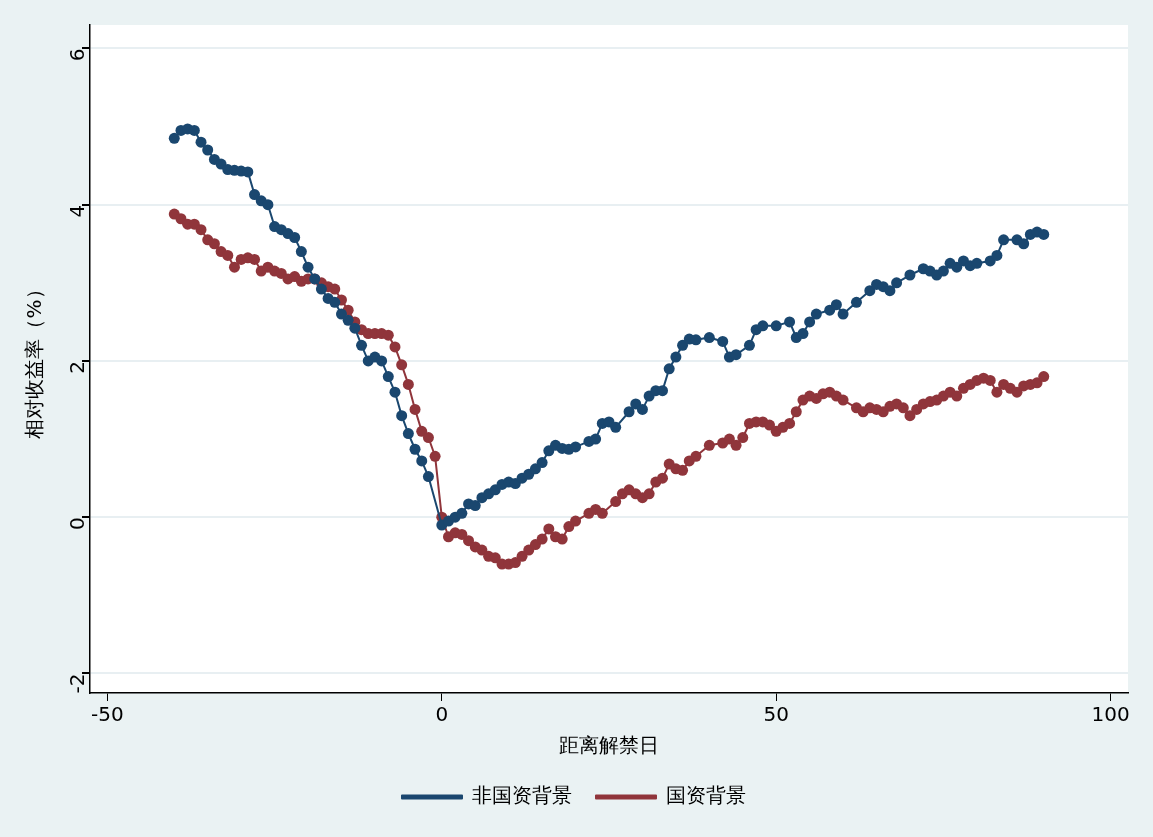 Image resolution: width=1153 pixels, height=837 pixels. What do you see at coordinates (522, 795) in the screenshot?
I see `legend-label: 非国资背景` at bounding box center [522, 795].